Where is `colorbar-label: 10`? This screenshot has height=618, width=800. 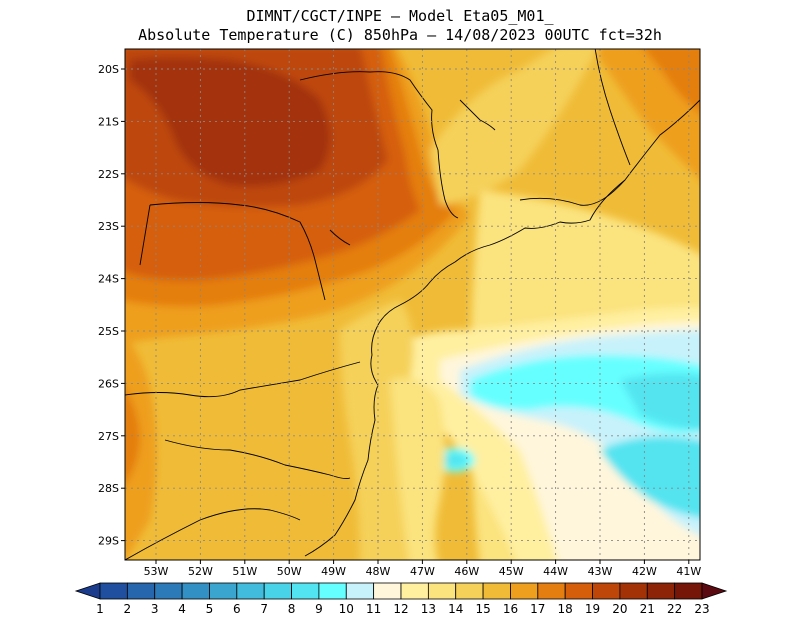
colorbar-label: 10 is located at coordinates (346, 609).